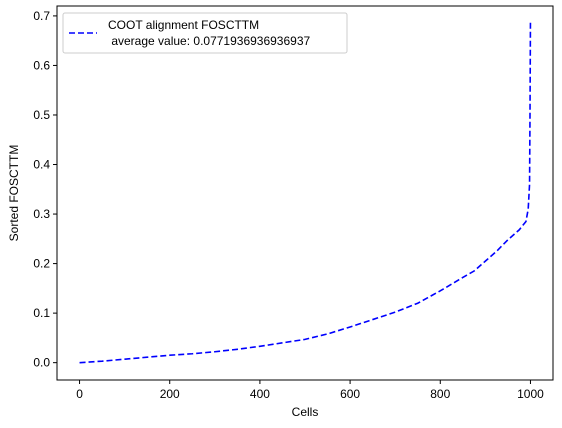 The height and width of the screenshot is (428, 562). What do you see at coordinates (350, 394) in the screenshot?
I see `x-tick-label: 600` at bounding box center [350, 394].